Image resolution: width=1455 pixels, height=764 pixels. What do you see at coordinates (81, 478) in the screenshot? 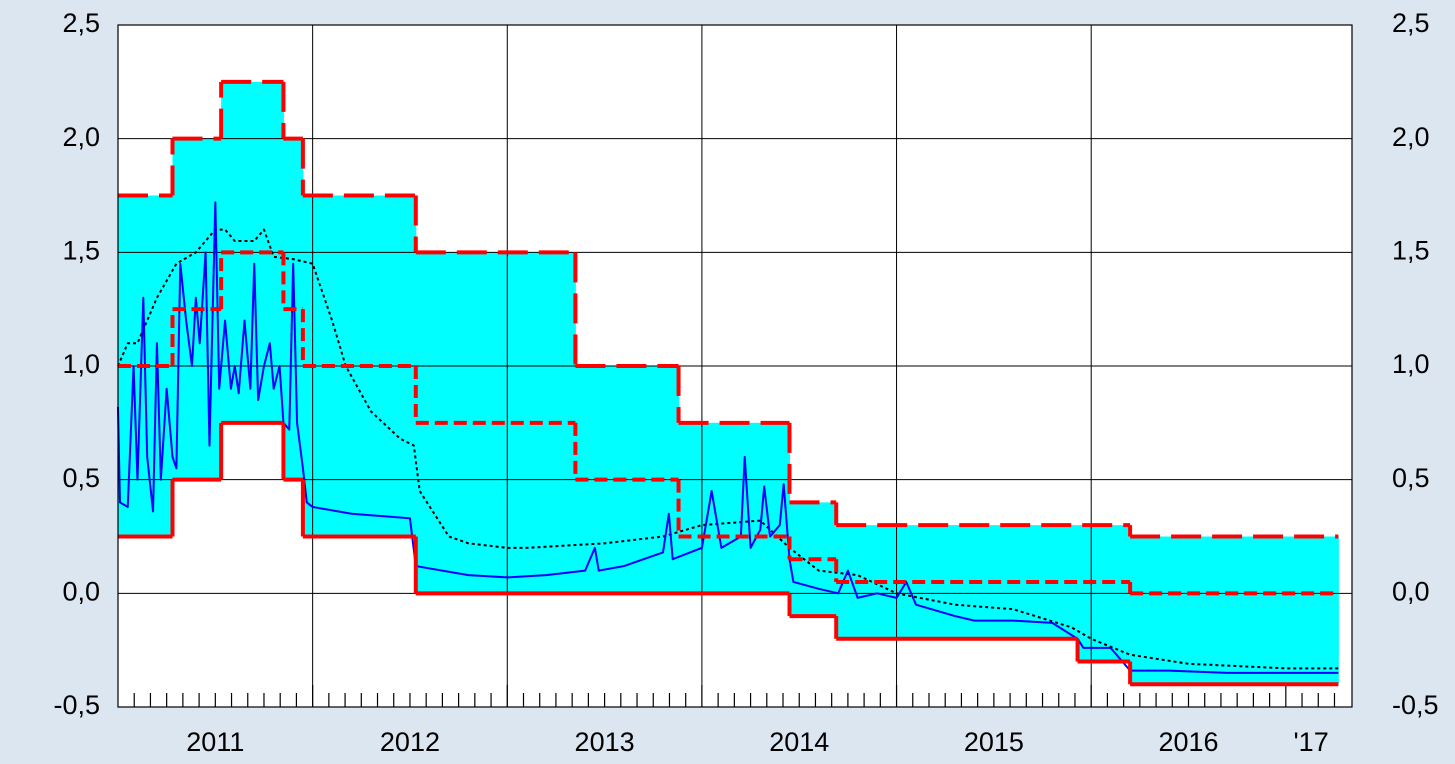
I see `y-tick-label: 0,5` at bounding box center [81, 478].